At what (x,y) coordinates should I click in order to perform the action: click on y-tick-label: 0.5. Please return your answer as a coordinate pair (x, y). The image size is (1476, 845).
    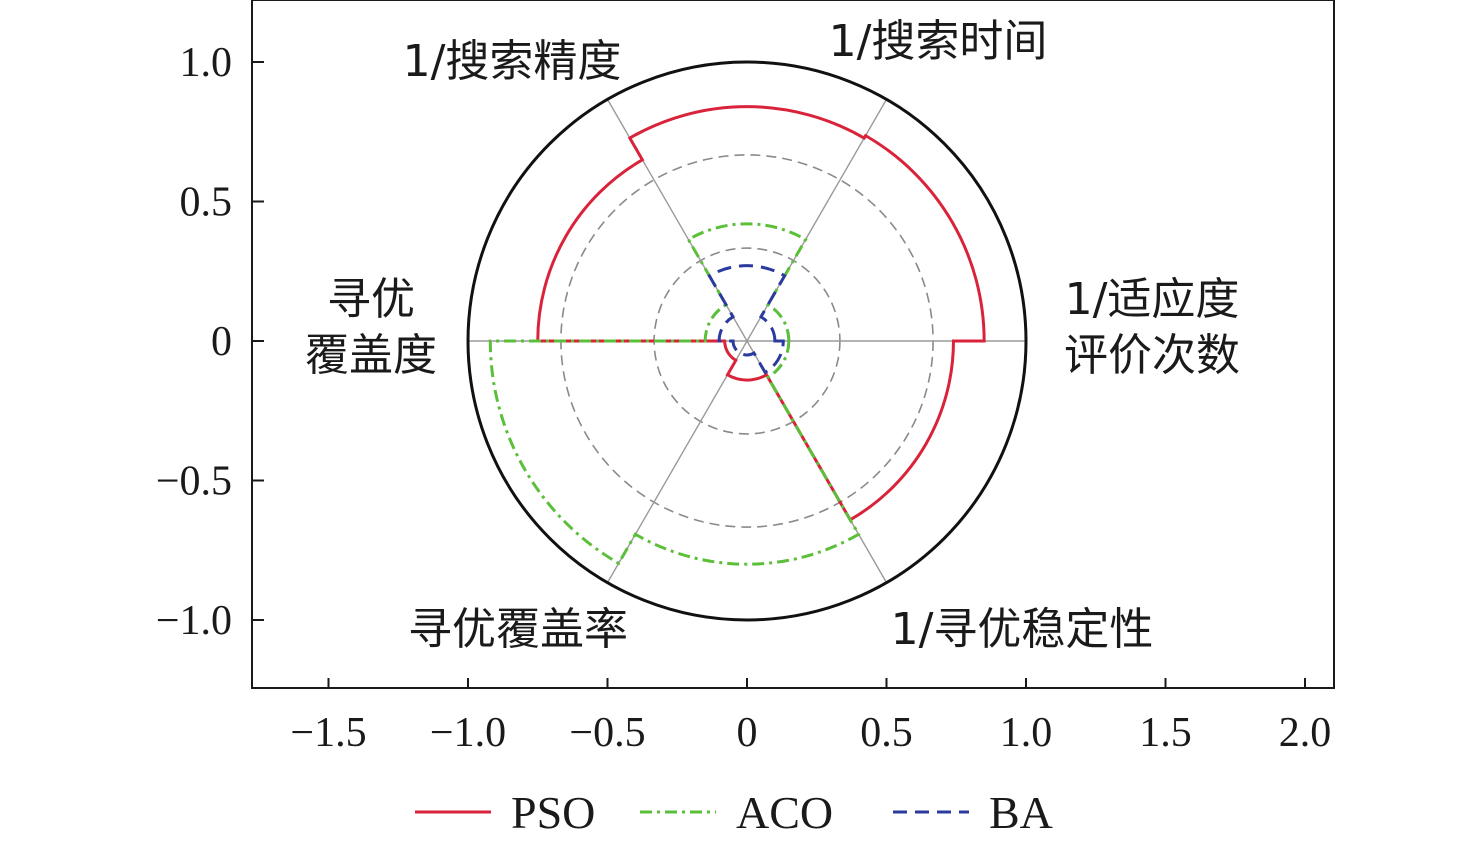
    Looking at the image, I should click on (206, 203).